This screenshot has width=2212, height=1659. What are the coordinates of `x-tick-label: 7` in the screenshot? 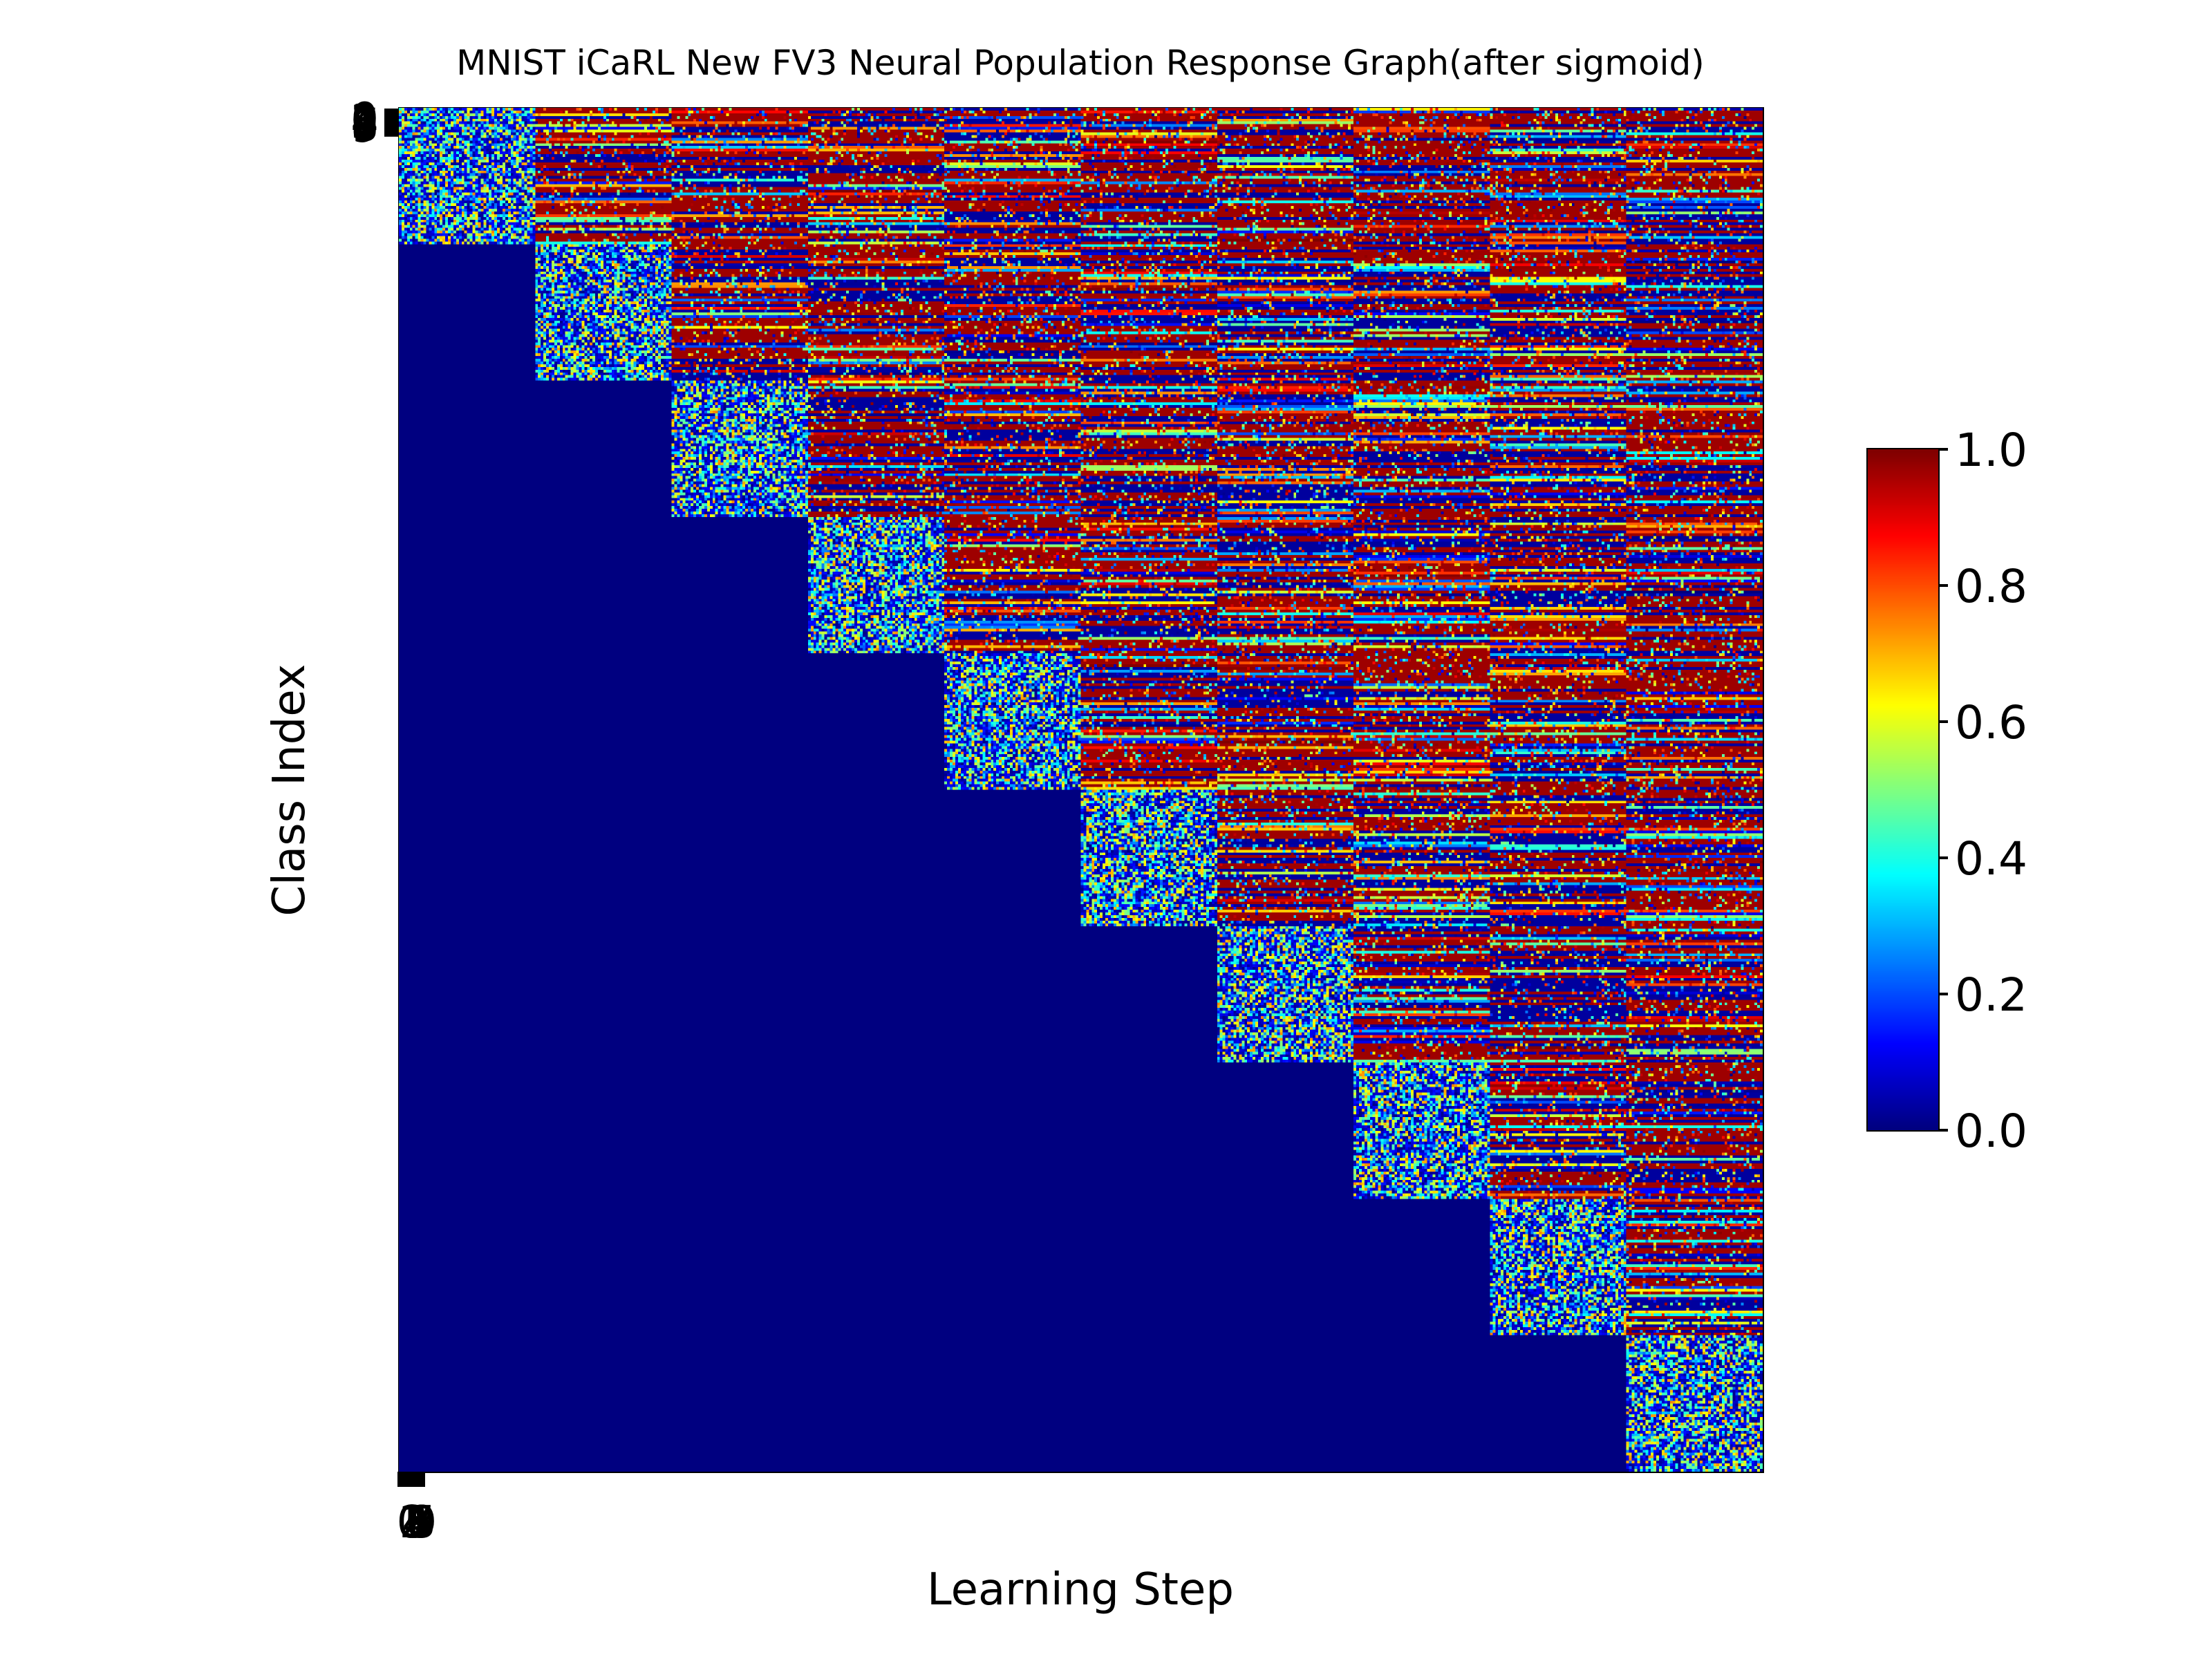 It's located at (420, 1522).